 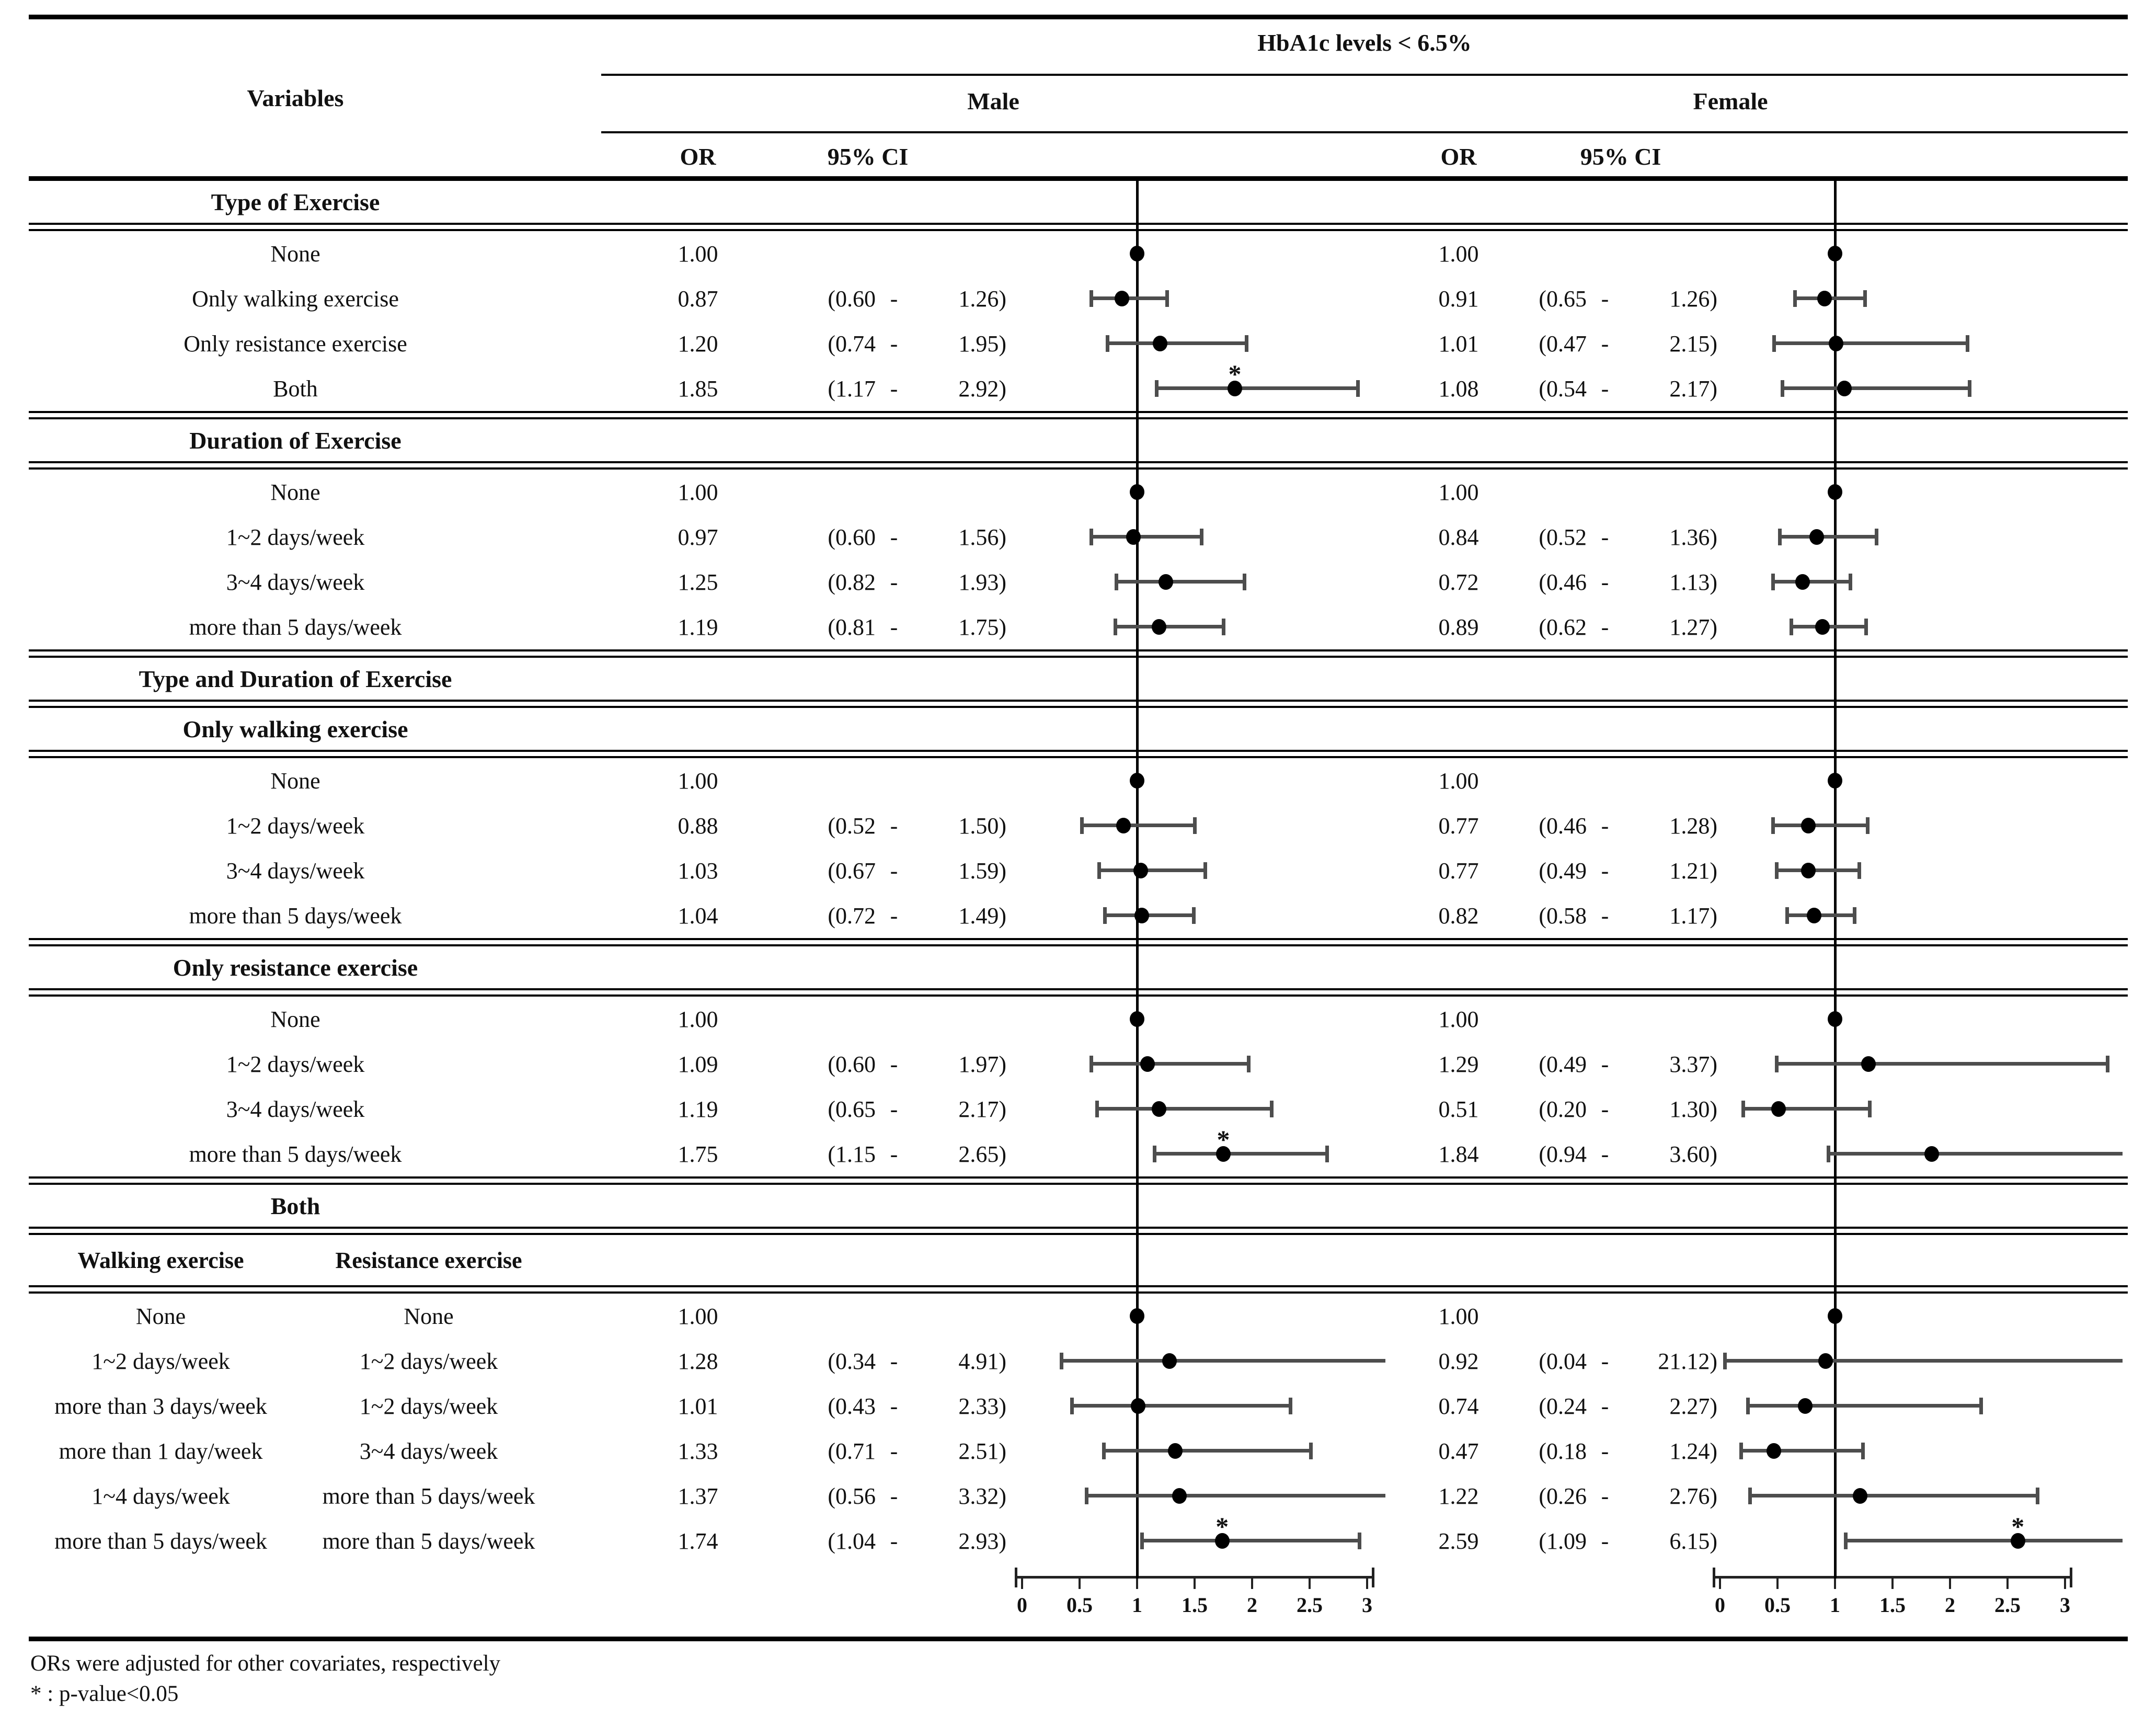 I want to click on header-bottom-border, so click(x=1078, y=178).